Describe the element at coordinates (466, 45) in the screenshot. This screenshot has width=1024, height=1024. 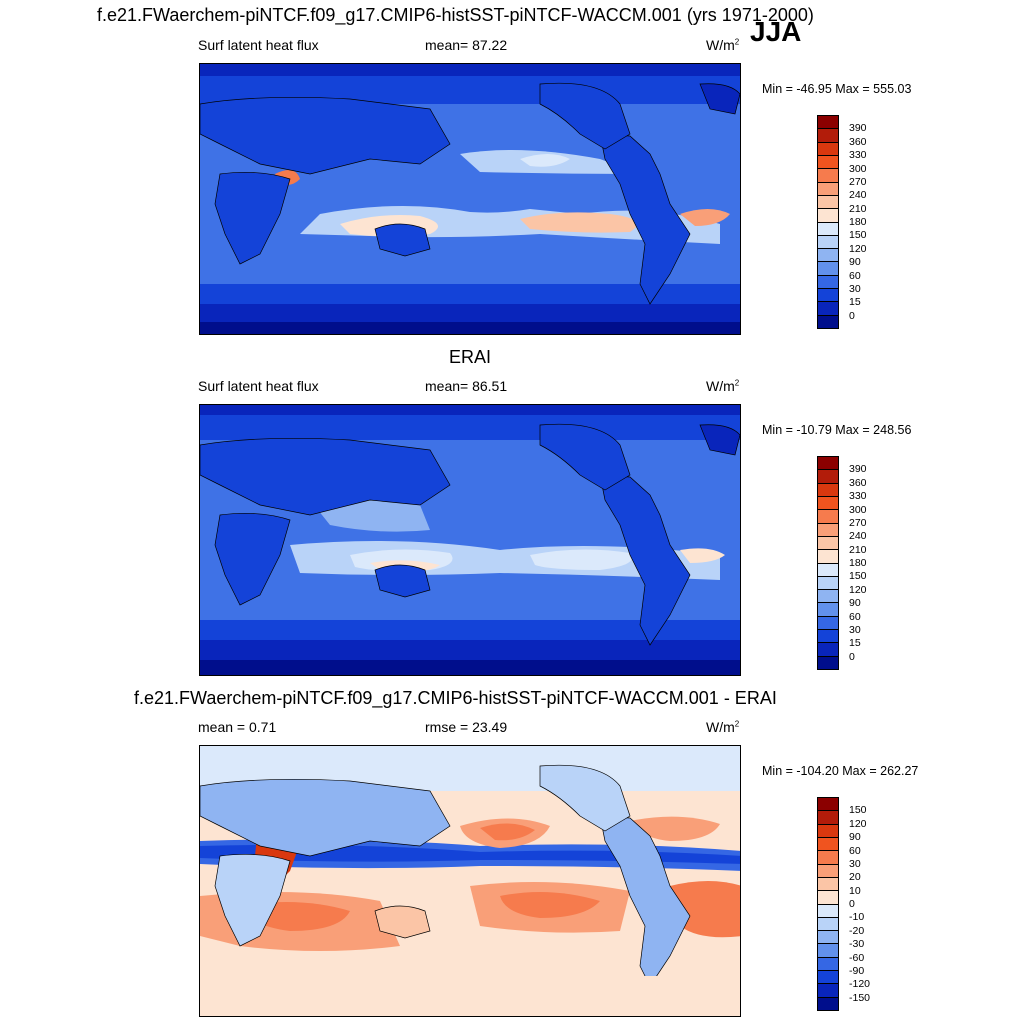
I see `panel1-mean: mean= 87.22` at that location.